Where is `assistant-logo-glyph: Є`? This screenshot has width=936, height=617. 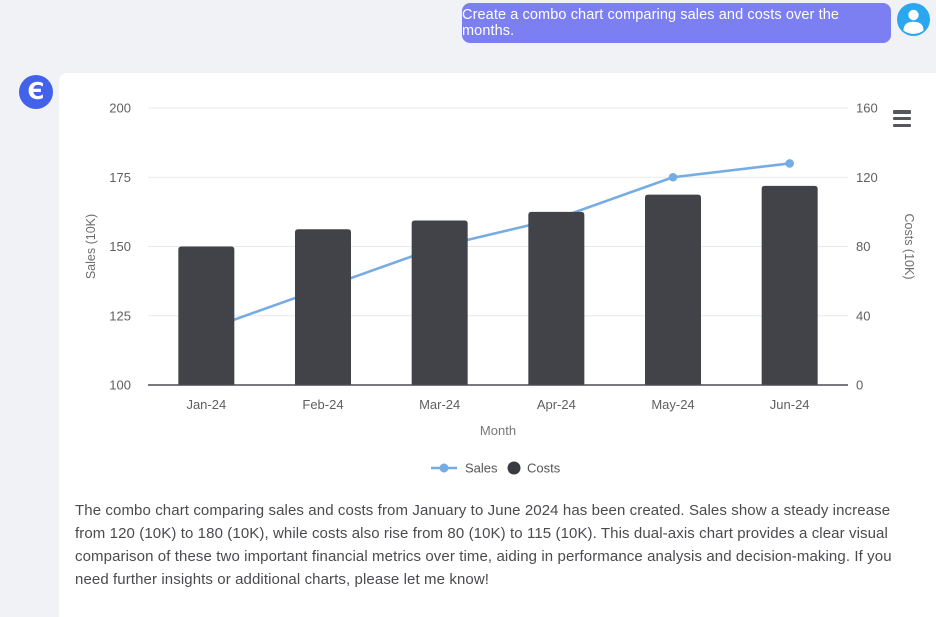 assistant-logo-glyph: Є is located at coordinates (36, 92).